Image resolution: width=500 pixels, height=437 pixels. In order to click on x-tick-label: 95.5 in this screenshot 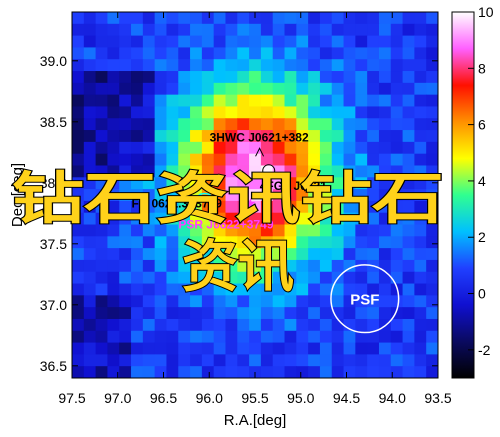, I will do `click(254, 398)`.